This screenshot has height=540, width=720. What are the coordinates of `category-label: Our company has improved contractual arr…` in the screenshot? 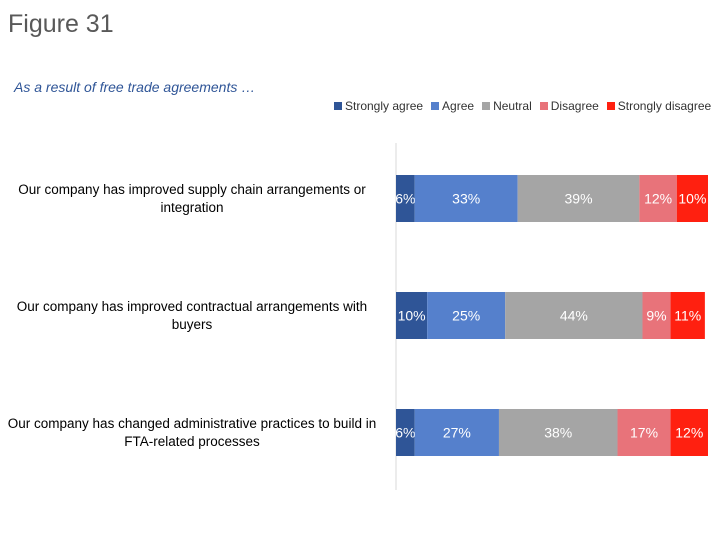 It's located at (192, 315).